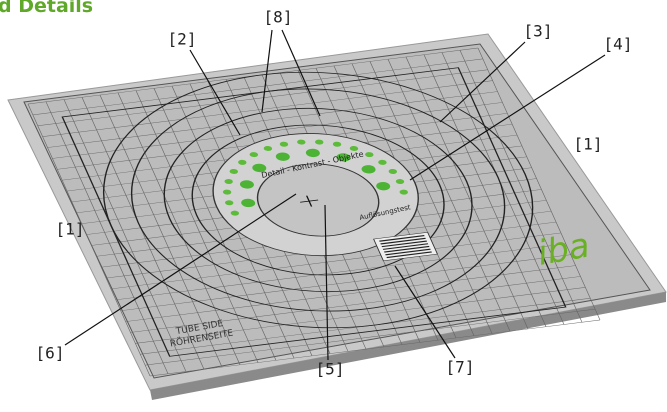 This screenshot has height=412, width=667. Describe the element at coordinates (309, 201) in the screenshot. I see `cross` at that location.